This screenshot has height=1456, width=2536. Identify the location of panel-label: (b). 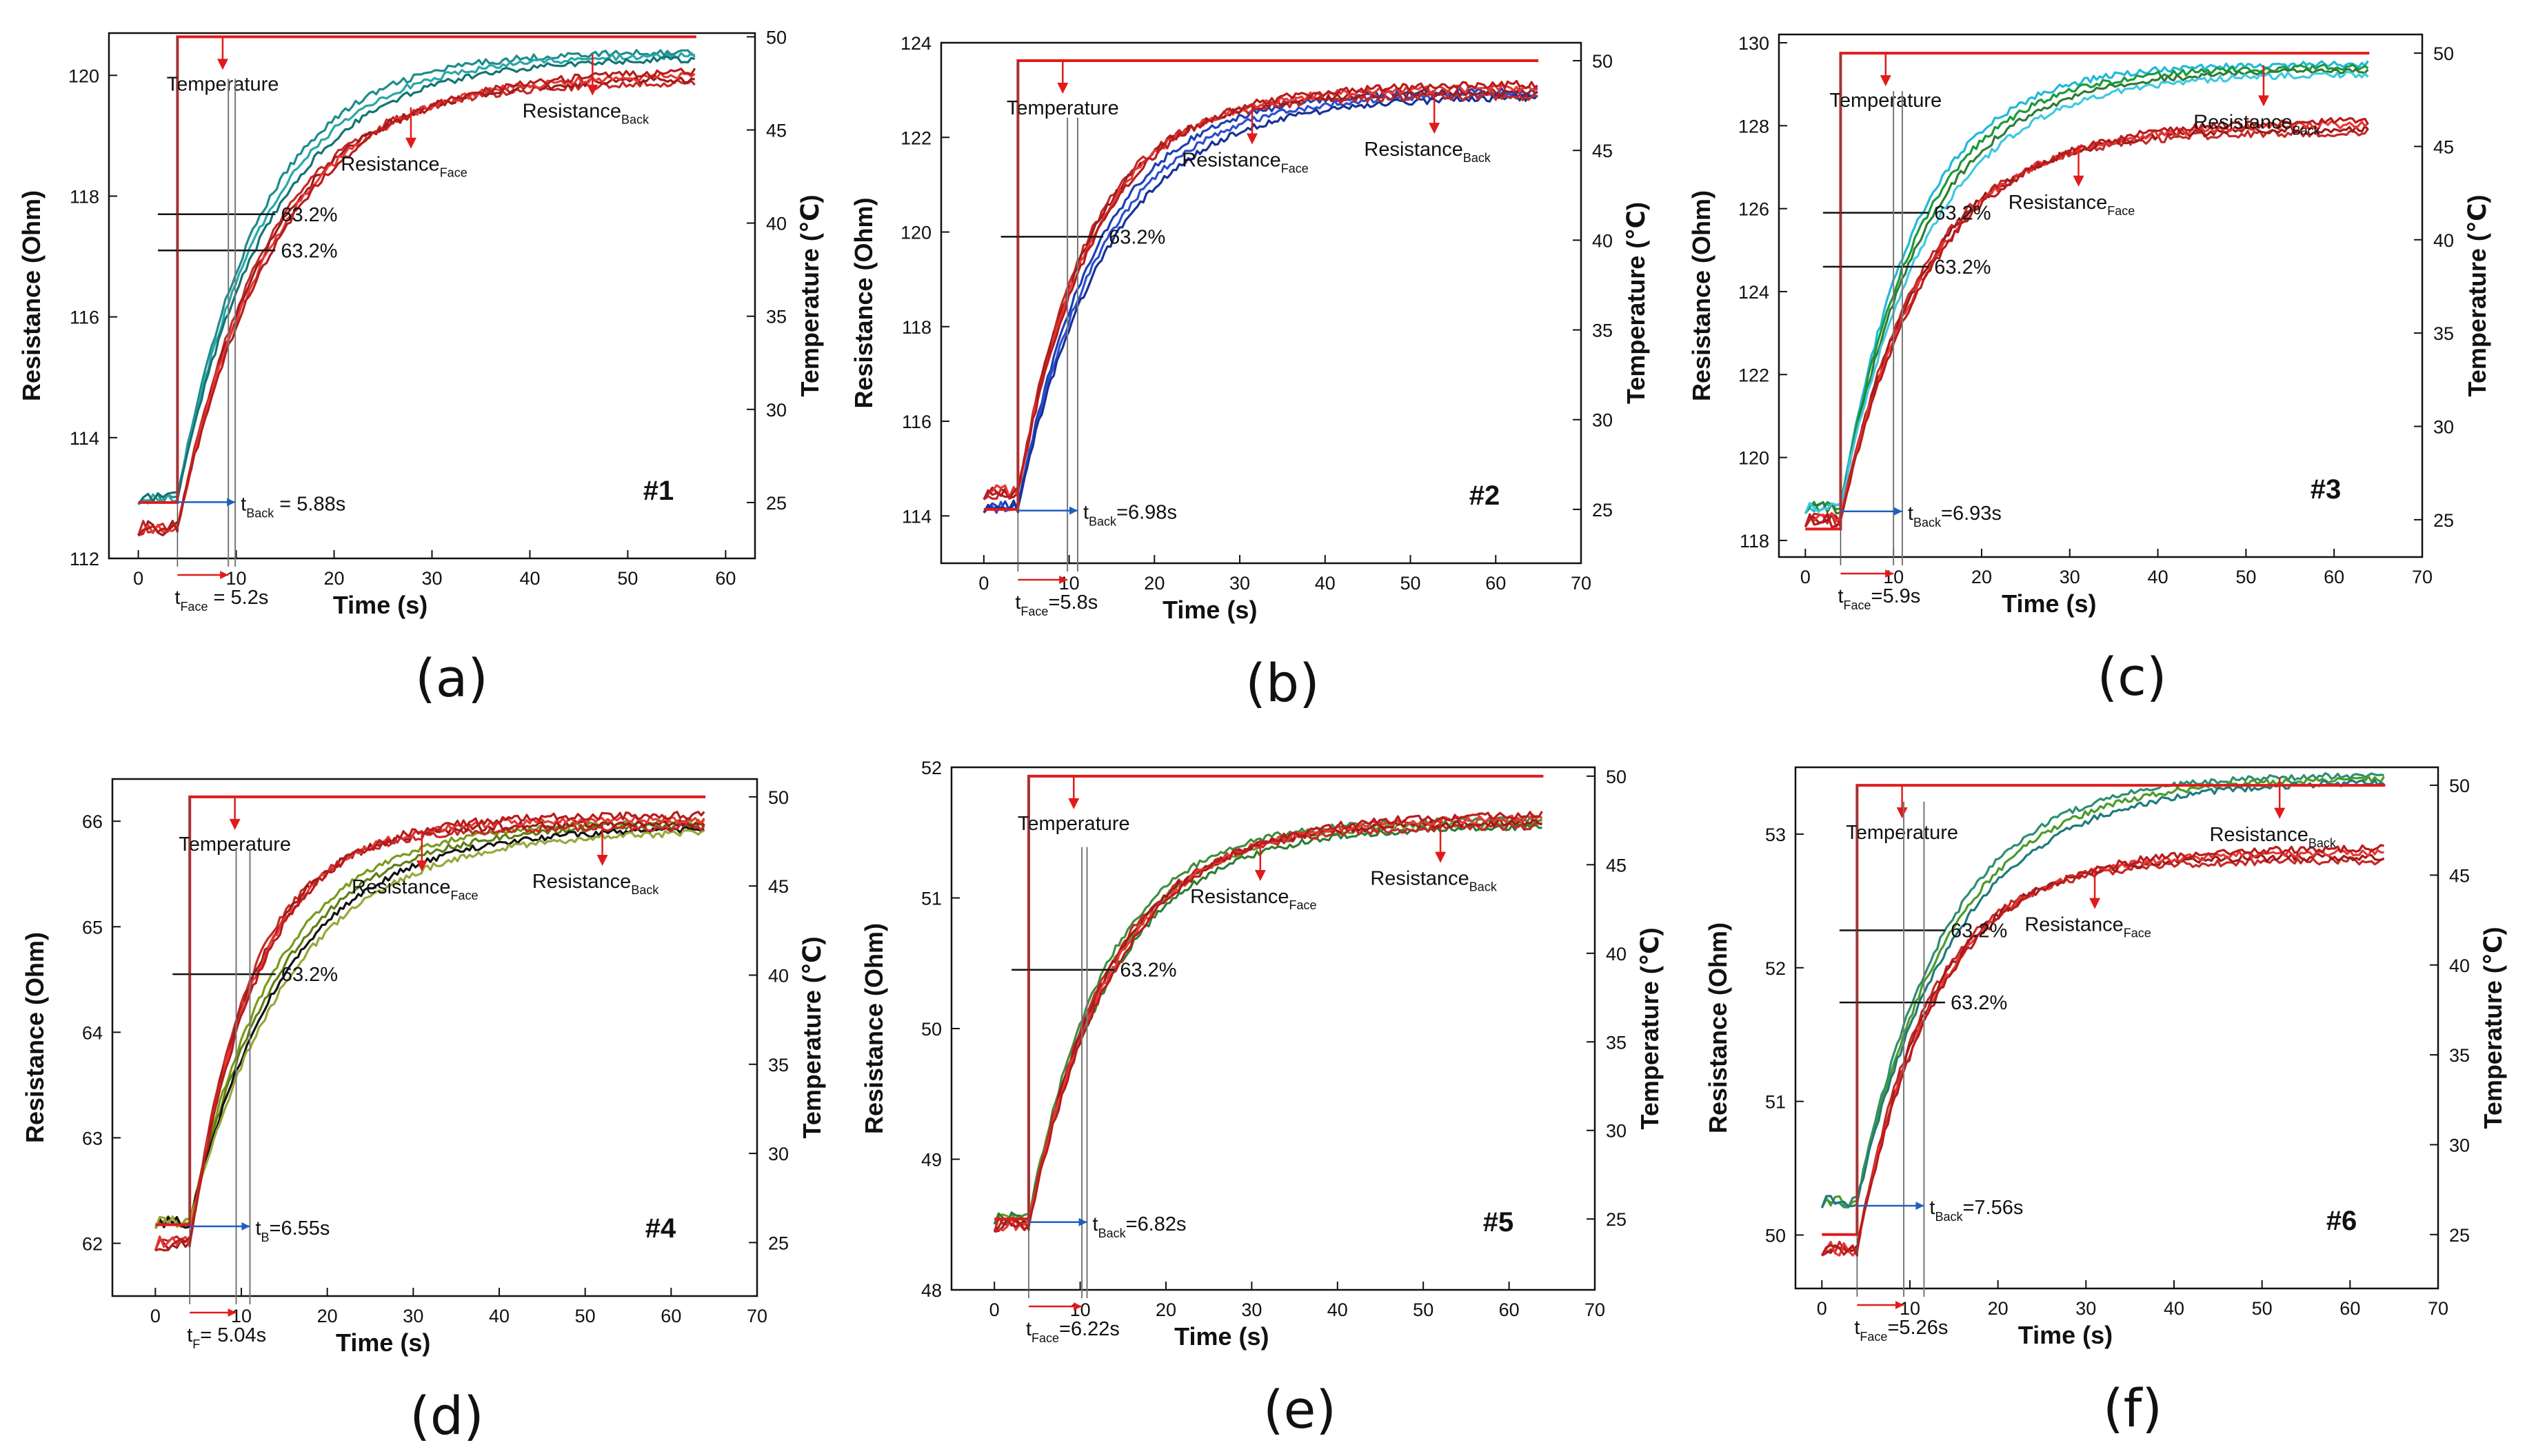
(1282, 683).